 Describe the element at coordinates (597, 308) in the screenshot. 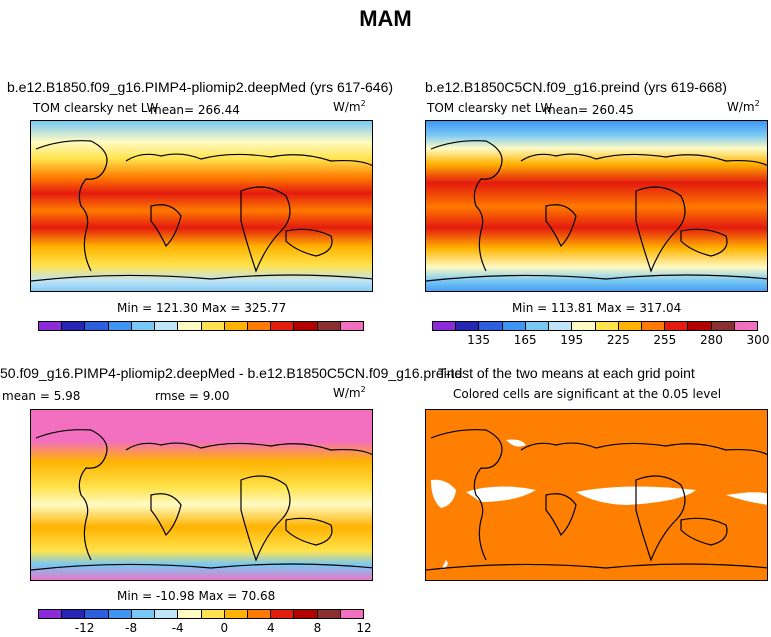

I see `panel2-minmax: Min = 113.81 Max = 317.04` at that location.